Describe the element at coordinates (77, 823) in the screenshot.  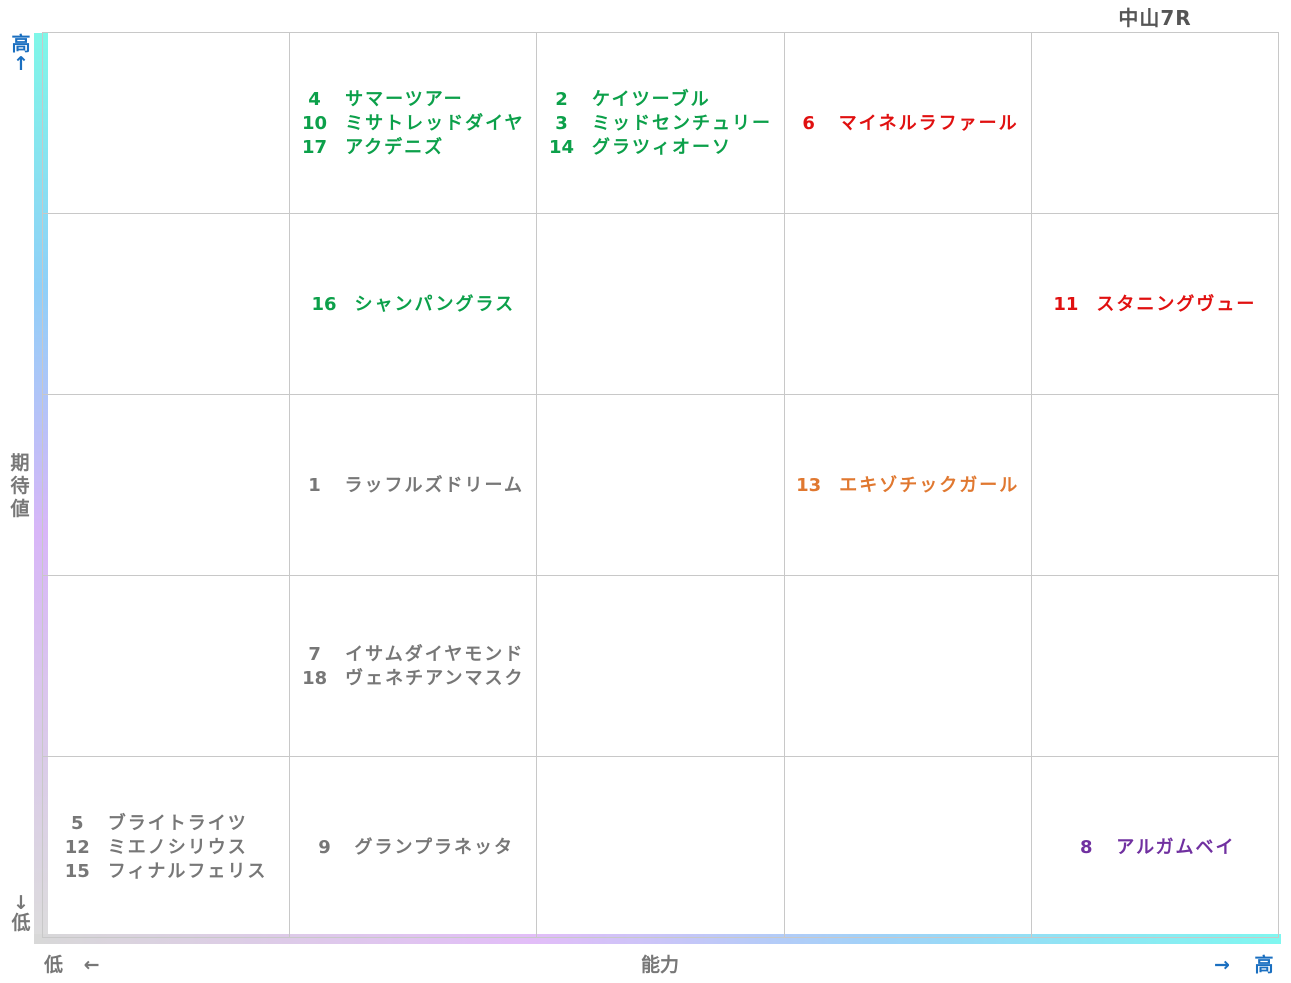
I see `horse-number: 5` at that location.